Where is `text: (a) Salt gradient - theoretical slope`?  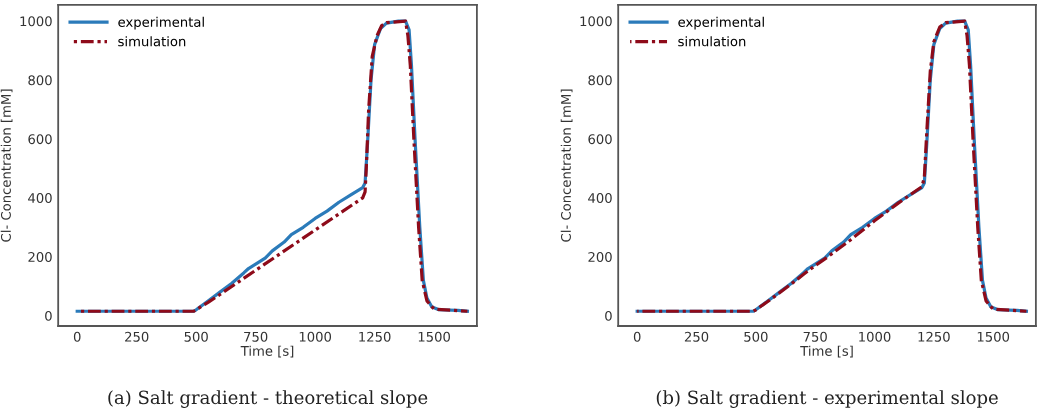
text: (a) Salt gradient - theoretical slope is located at coordinates (268, 399).